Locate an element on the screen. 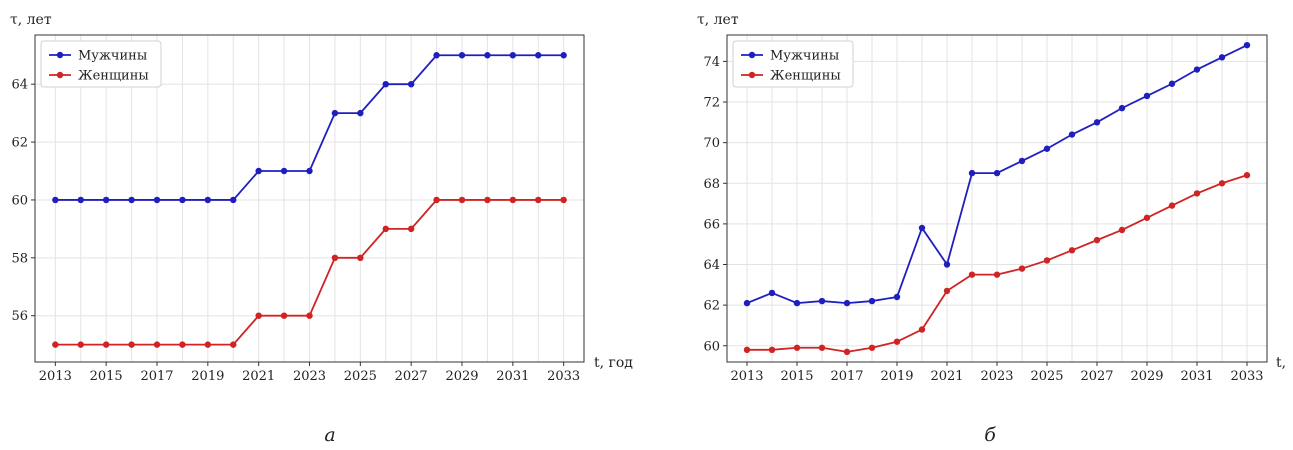 The width and height of the screenshot is (1293, 450). panel-label: б is located at coordinates (990, 435).